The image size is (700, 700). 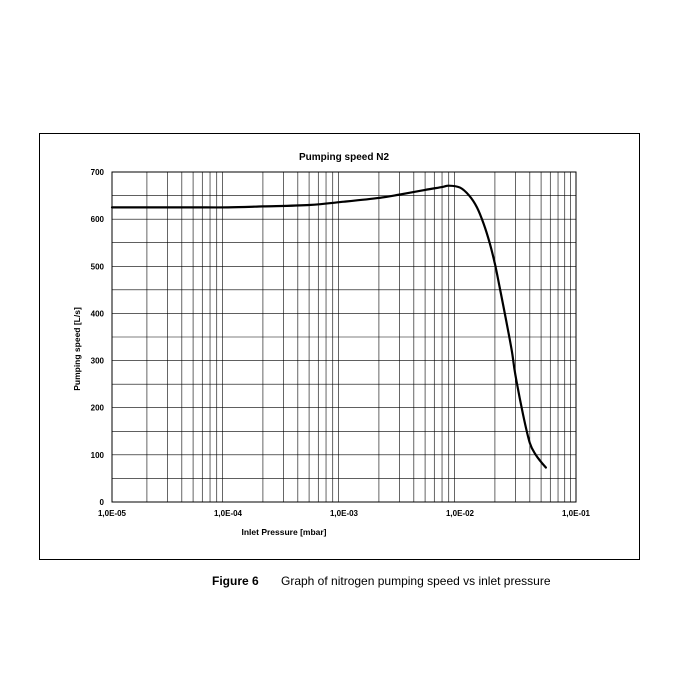 I want to click on x-tick-label: 1,0E-03, so click(x=344, y=513).